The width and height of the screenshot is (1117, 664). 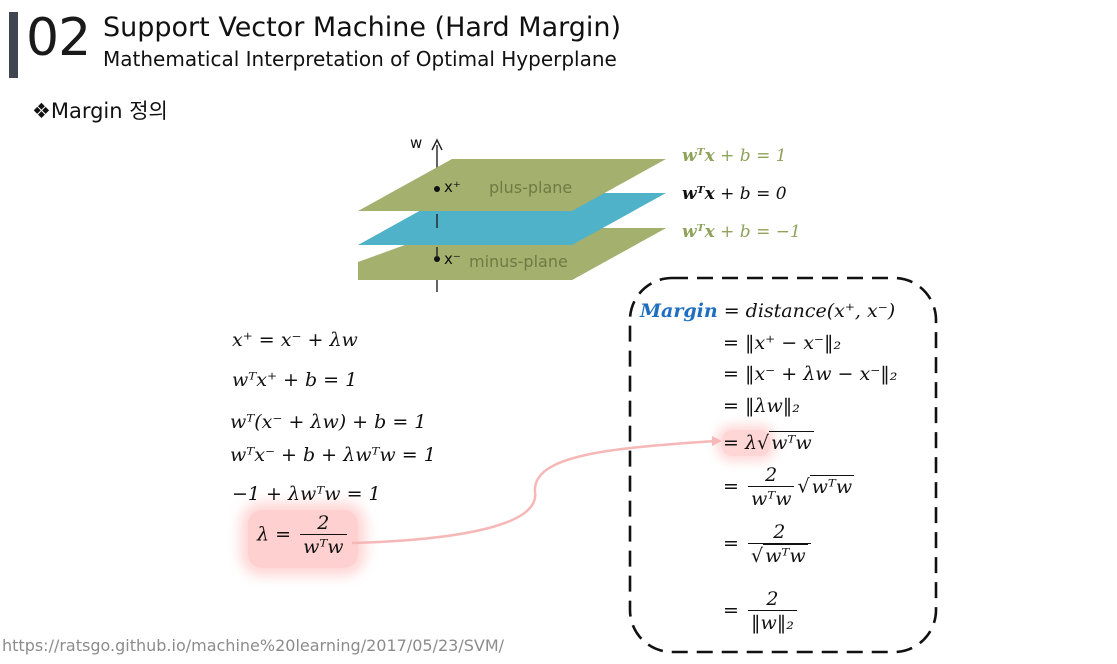 What do you see at coordinates (518, 261) in the screenshot?
I see `minus-plane-label: minus-plane` at bounding box center [518, 261].